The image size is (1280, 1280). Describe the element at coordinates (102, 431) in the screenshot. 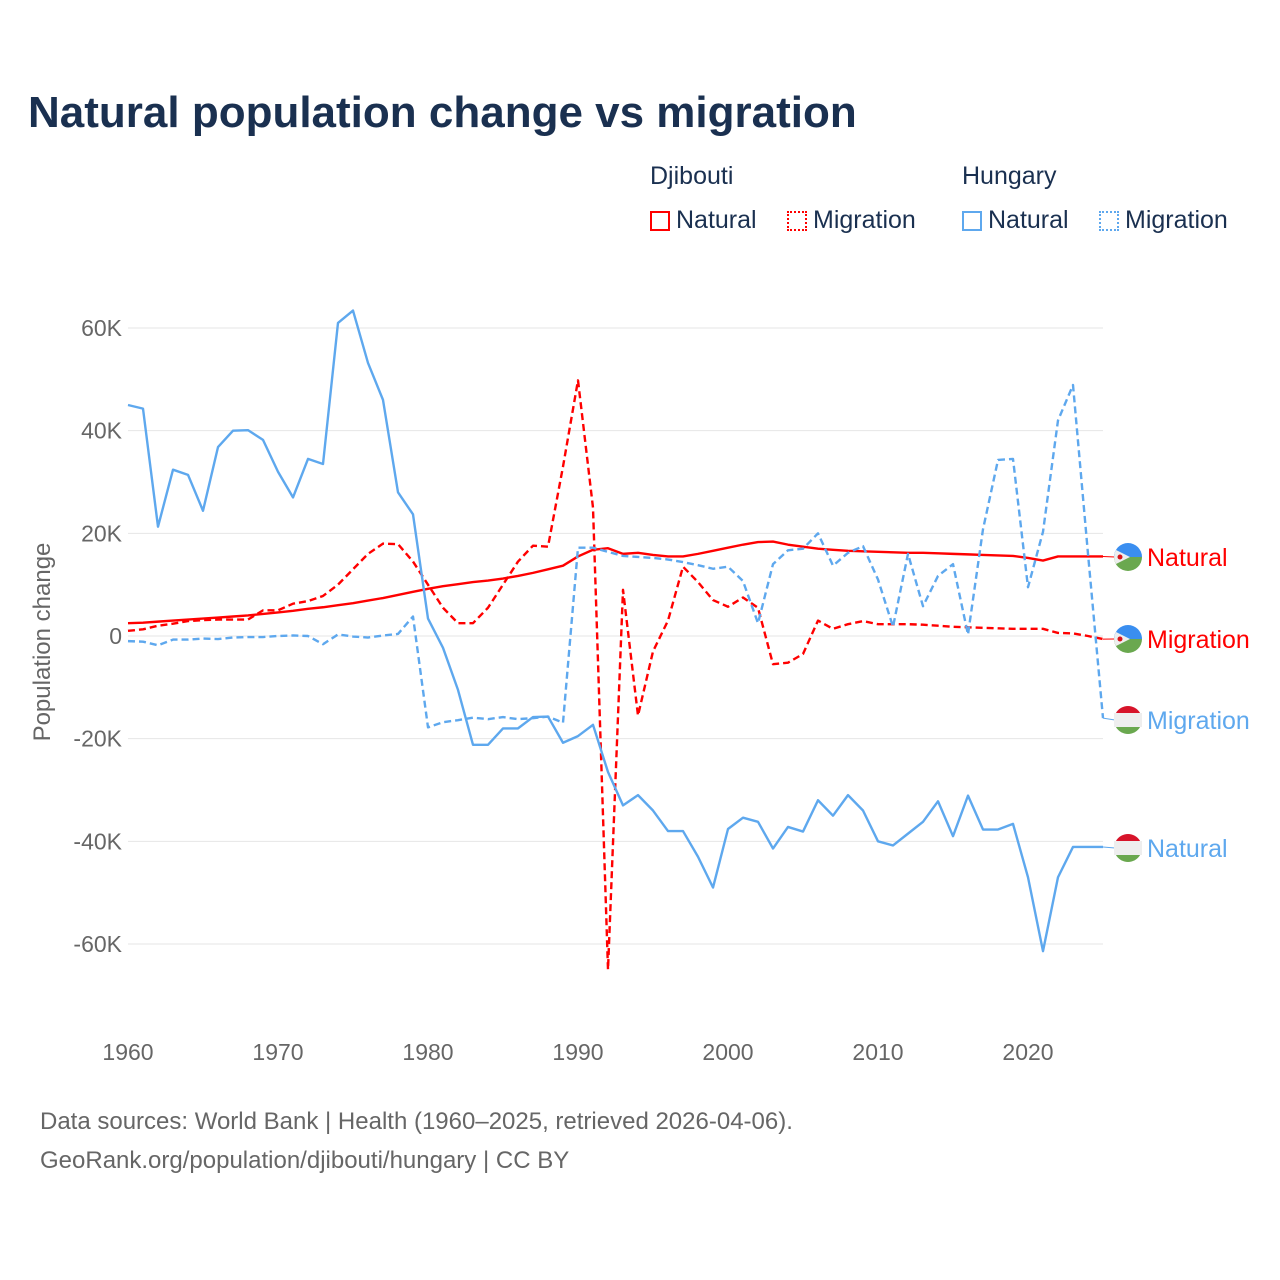

I see `y-tick-label: 40K` at that location.